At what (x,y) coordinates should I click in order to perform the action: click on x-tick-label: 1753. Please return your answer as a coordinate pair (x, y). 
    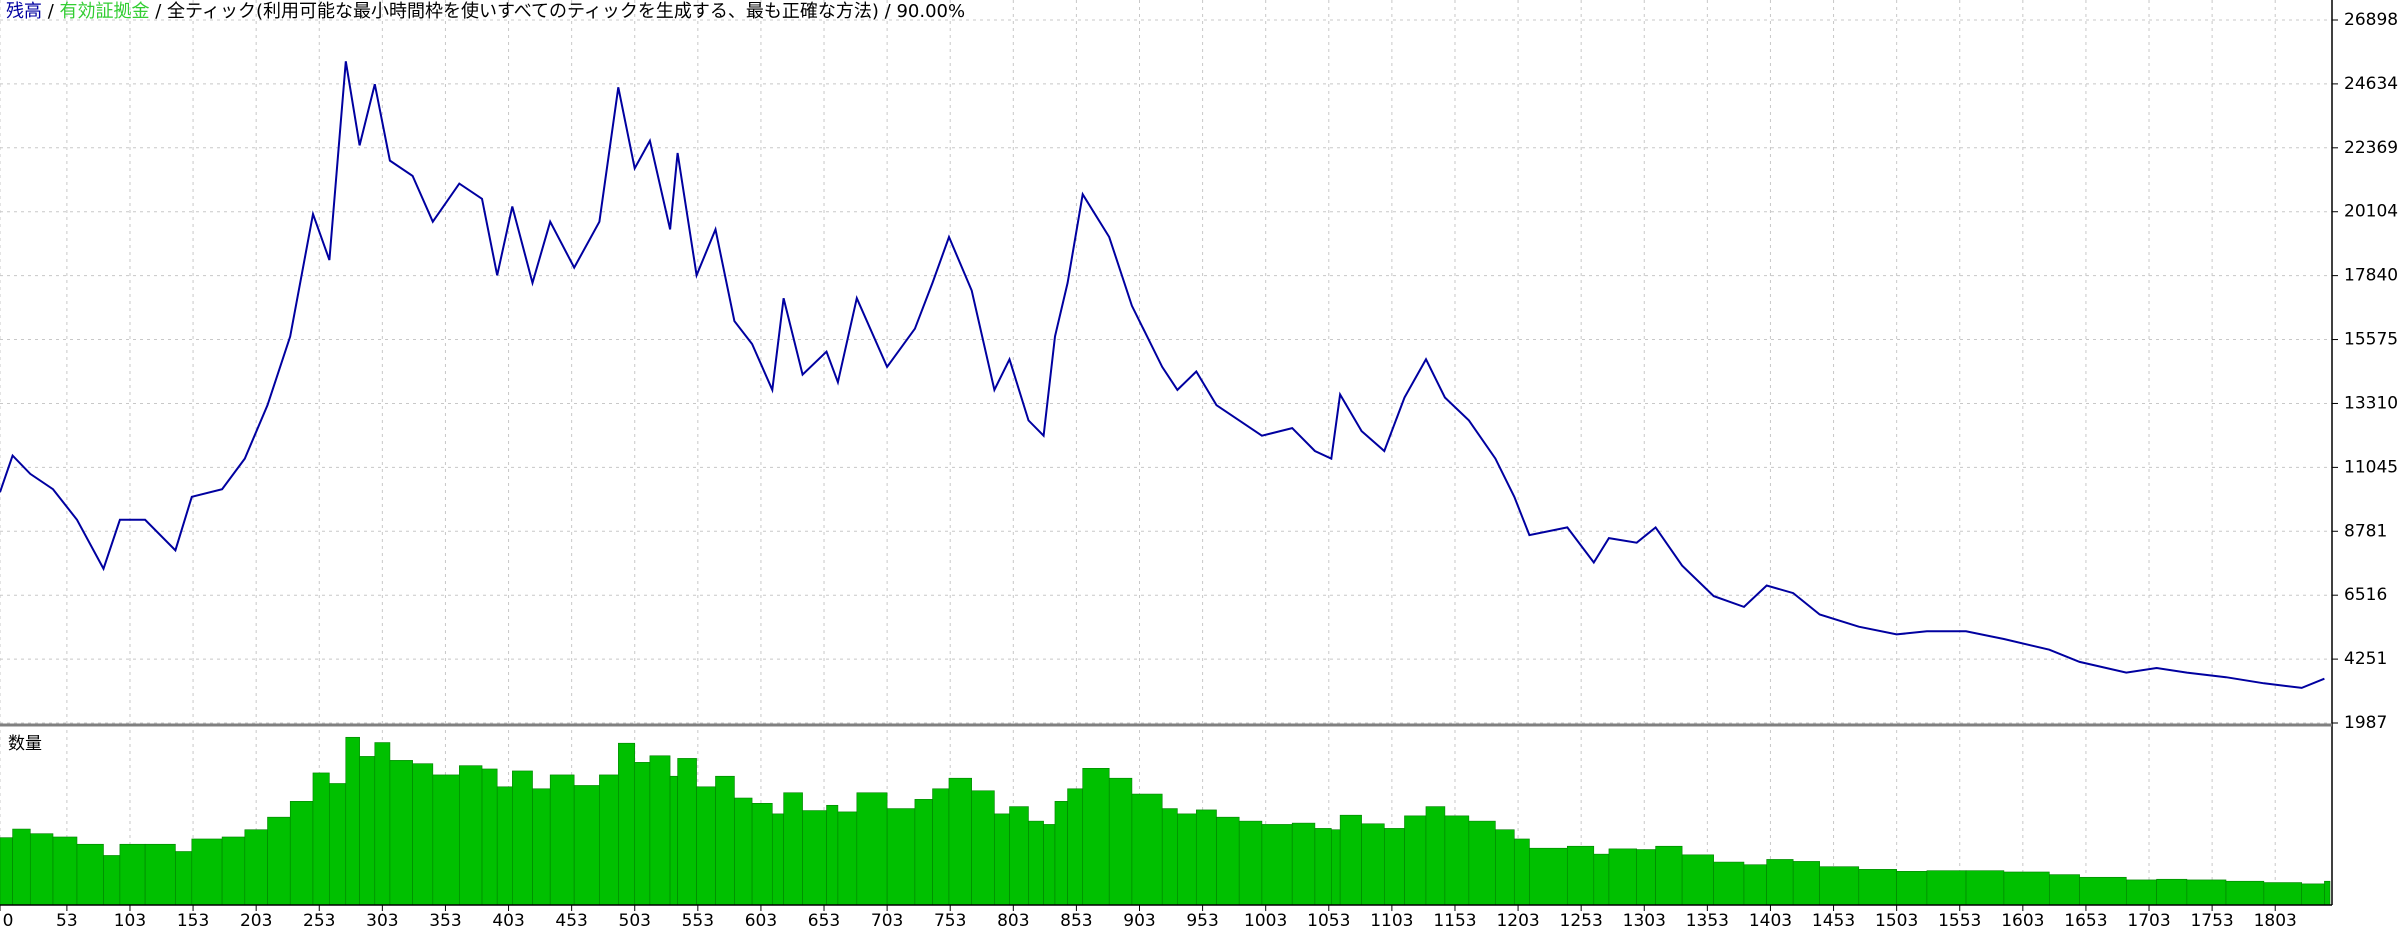
    Looking at the image, I should click on (2211, 920).